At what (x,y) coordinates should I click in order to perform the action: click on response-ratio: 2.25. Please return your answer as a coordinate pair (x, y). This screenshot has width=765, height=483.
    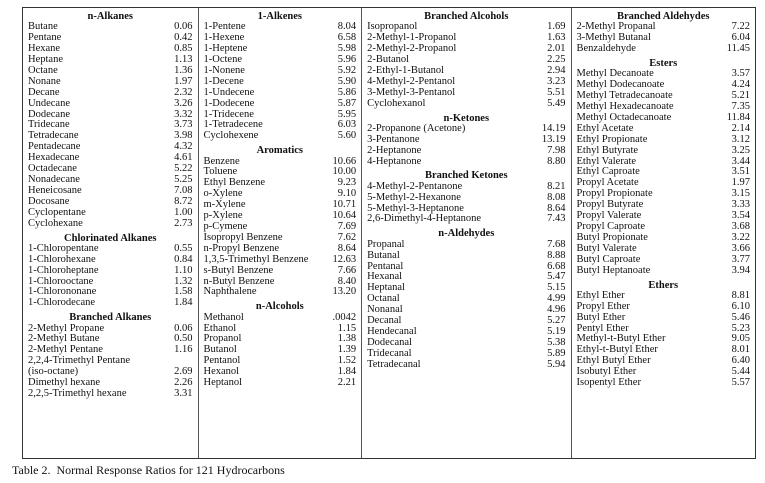
    Looking at the image, I should click on (556, 60).